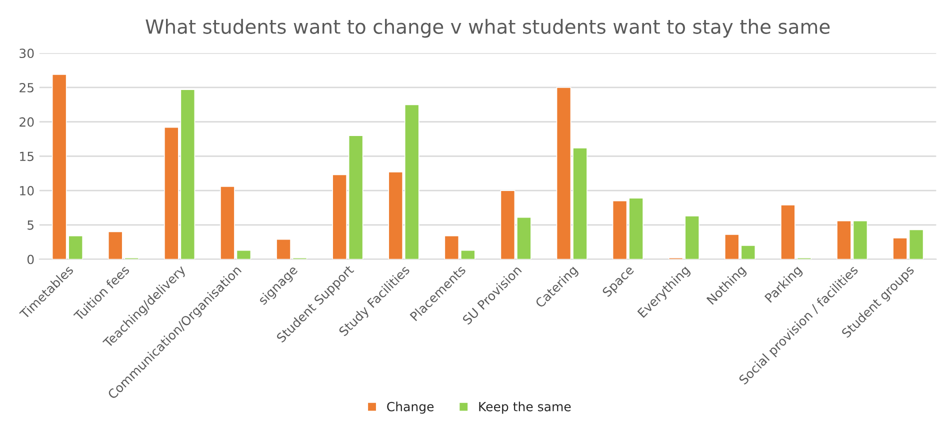 Image resolution: width=939 pixels, height=425 pixels. Describe the element at coordinates (27, 191) in the screenshot. I see `y-tick-label: 10` at that location.